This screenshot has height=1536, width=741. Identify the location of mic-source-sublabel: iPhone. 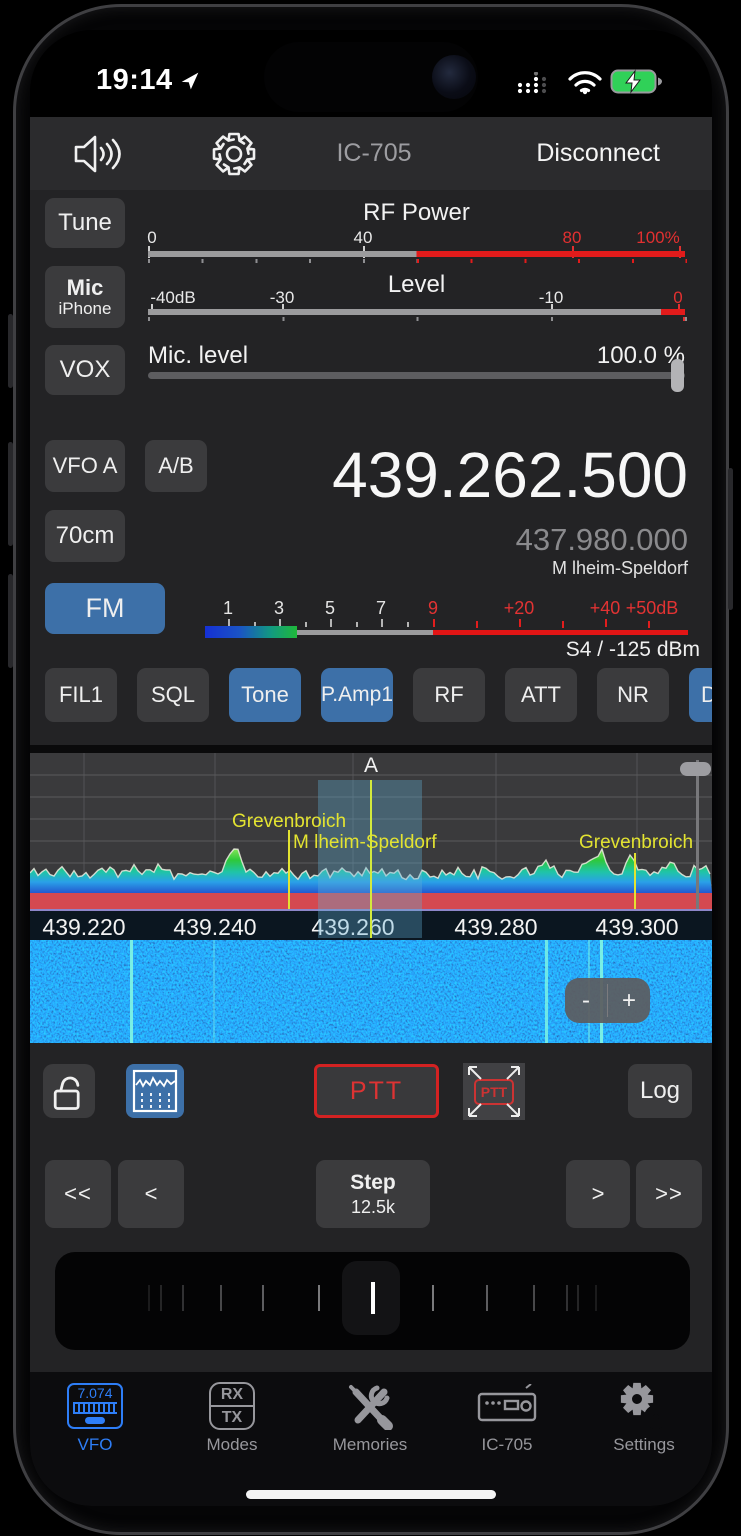
(85, 308).